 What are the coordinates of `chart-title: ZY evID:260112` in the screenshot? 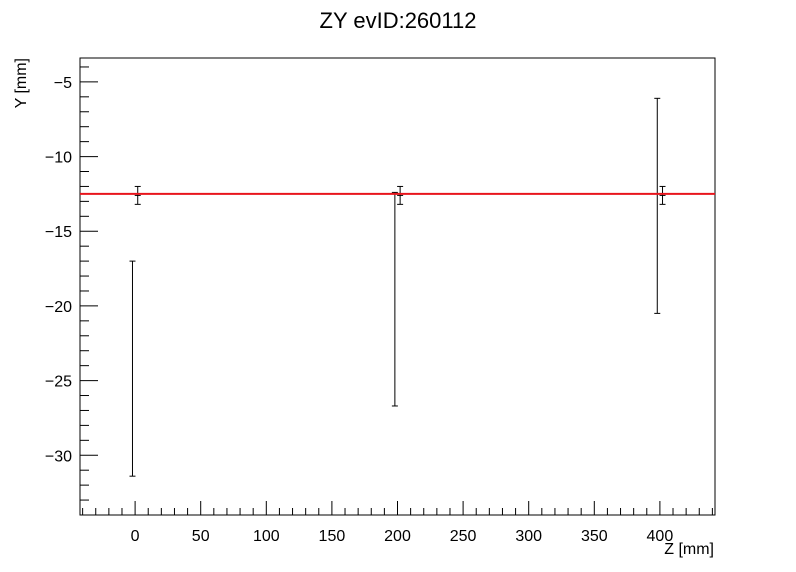 It's located at (398, 20).